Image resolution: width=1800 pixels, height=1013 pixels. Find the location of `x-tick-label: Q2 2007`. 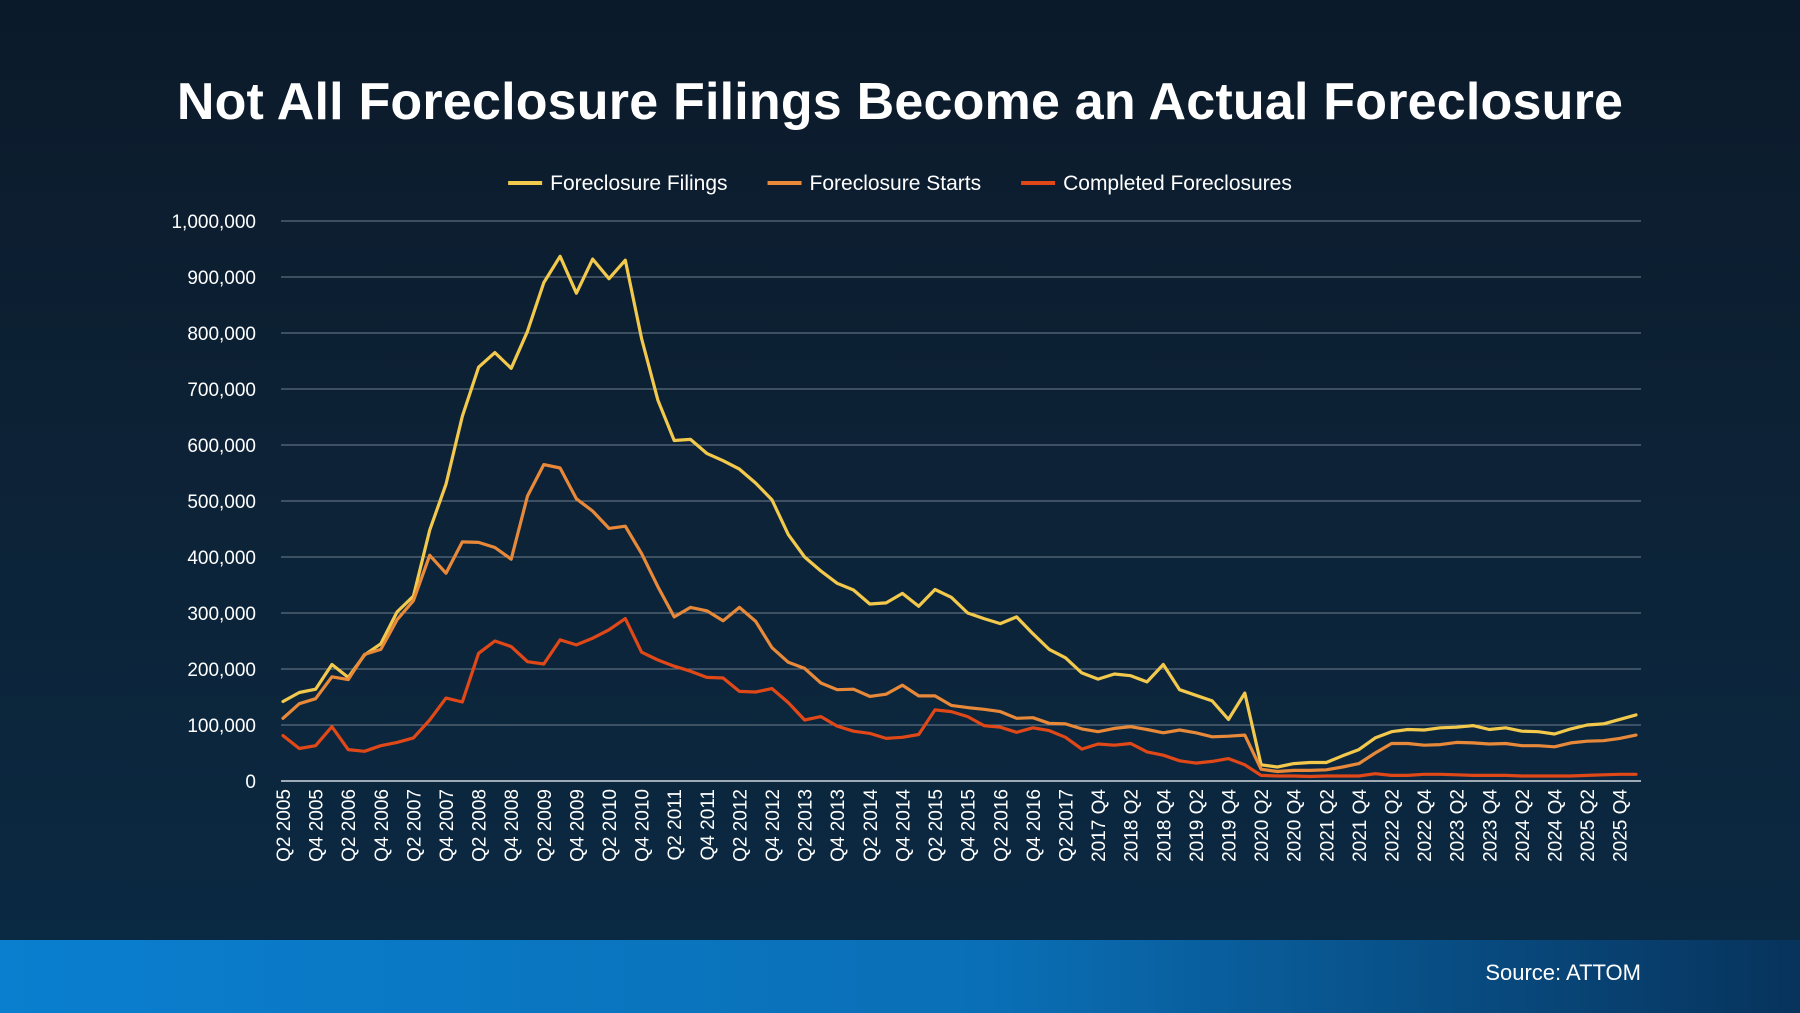

x-tick-label: Q2 2007 is located at coordinates (414, 825).